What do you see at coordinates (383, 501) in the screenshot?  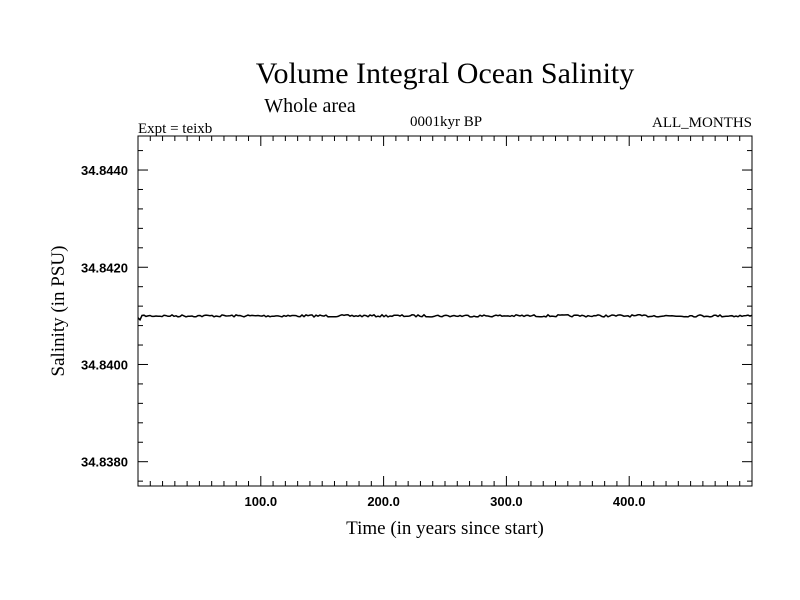 I see `x-tick-label: 200.0` at bounding box center [383, 501].